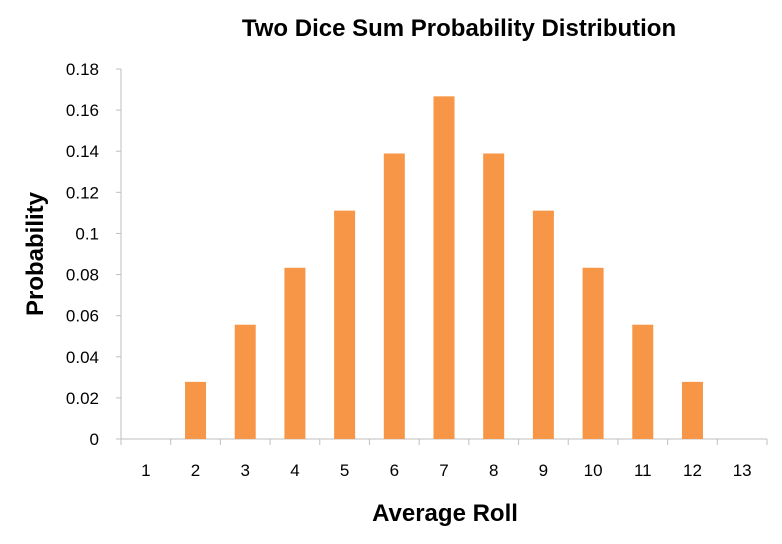  Describe the element at coordinates (82, 357) in the screenshot. I see `y-tick-label: 0.04` at that location.